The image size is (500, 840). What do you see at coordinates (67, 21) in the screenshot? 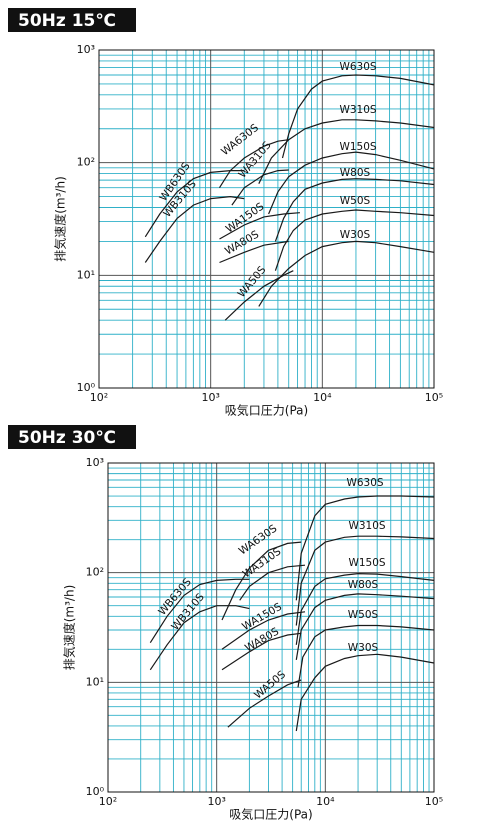
I see `chart-title: 50Hz 15℃` at bounding box center [67, 21].